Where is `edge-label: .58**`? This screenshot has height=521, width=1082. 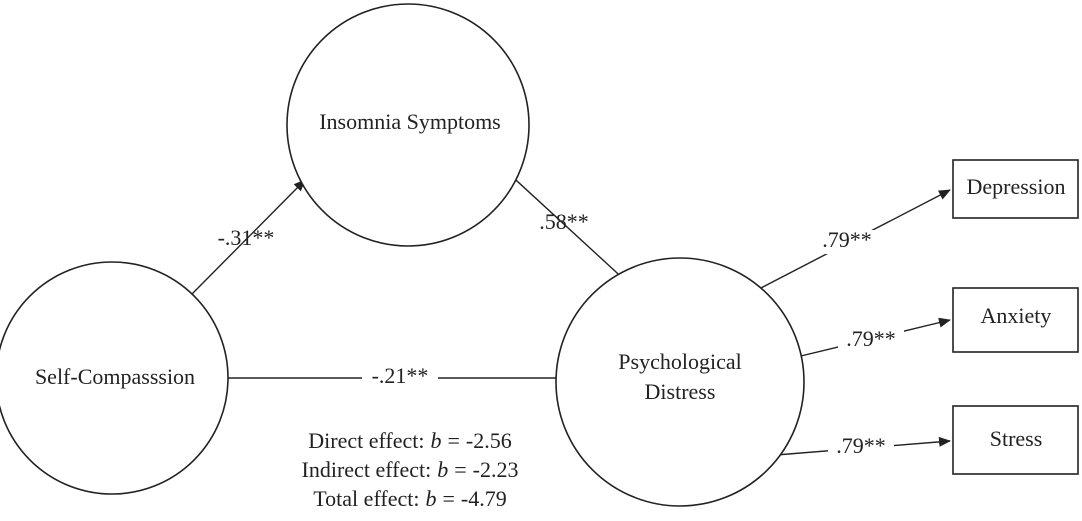
edge-label: .58** is located at coordinates (564, 221).